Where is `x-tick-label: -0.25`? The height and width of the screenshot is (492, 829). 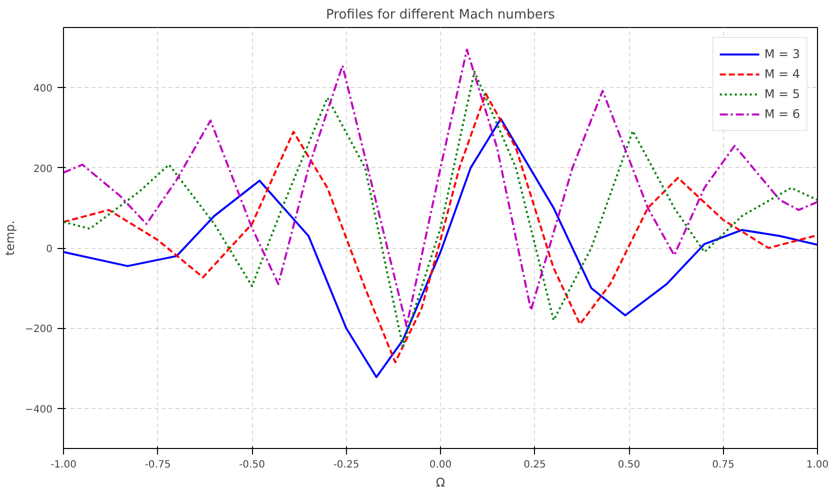
x-tick-label: -0.25 is located at coordinates (346, 465).